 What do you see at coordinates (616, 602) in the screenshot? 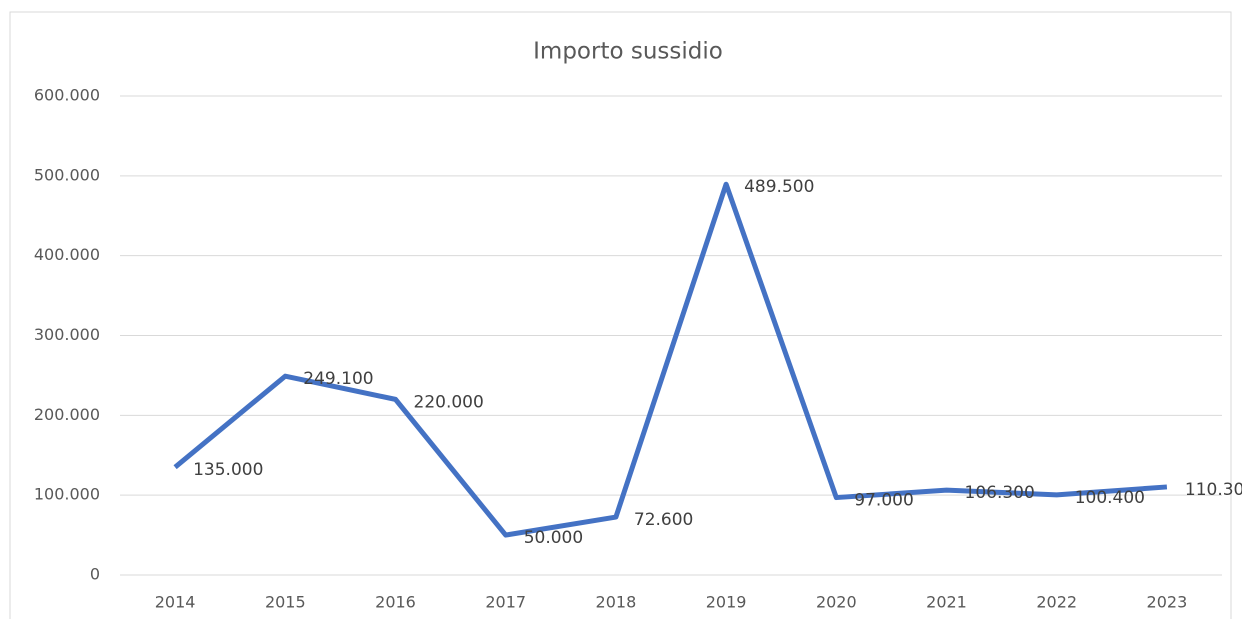
I see `x-tick-label: 2018` at bounding box center [616, 602].